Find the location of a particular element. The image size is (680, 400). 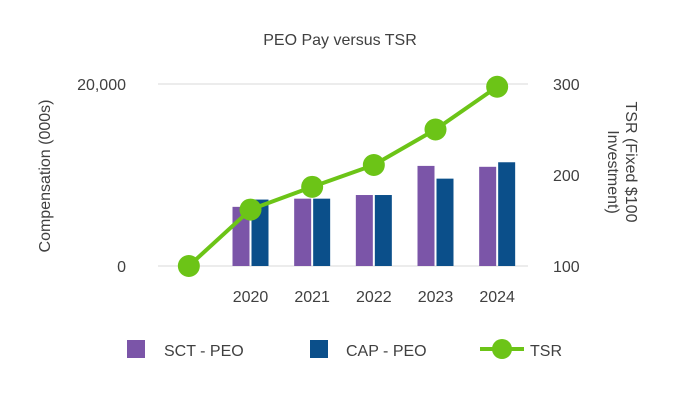

legend-label-sct-peo: SCT - PEO is located at coordinates (204, 351).